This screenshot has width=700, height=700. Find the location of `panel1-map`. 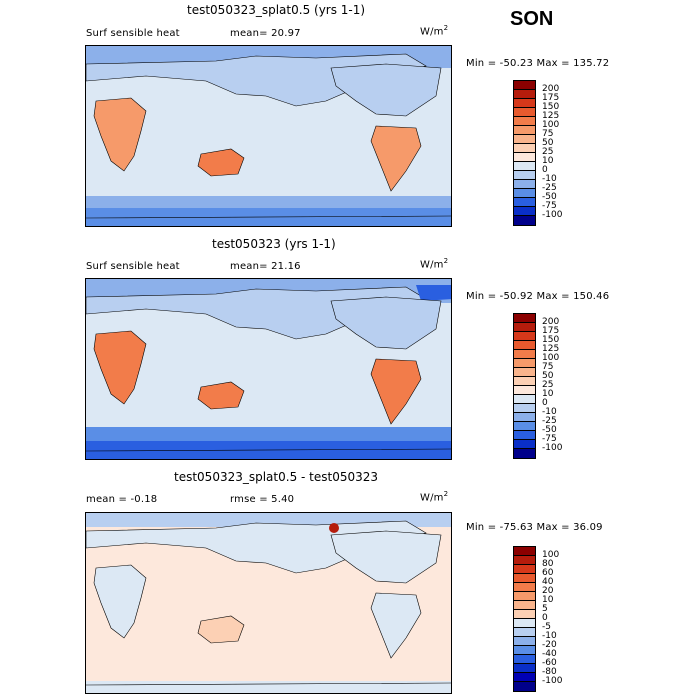

panel1-map is located at coordinates (268, 136).